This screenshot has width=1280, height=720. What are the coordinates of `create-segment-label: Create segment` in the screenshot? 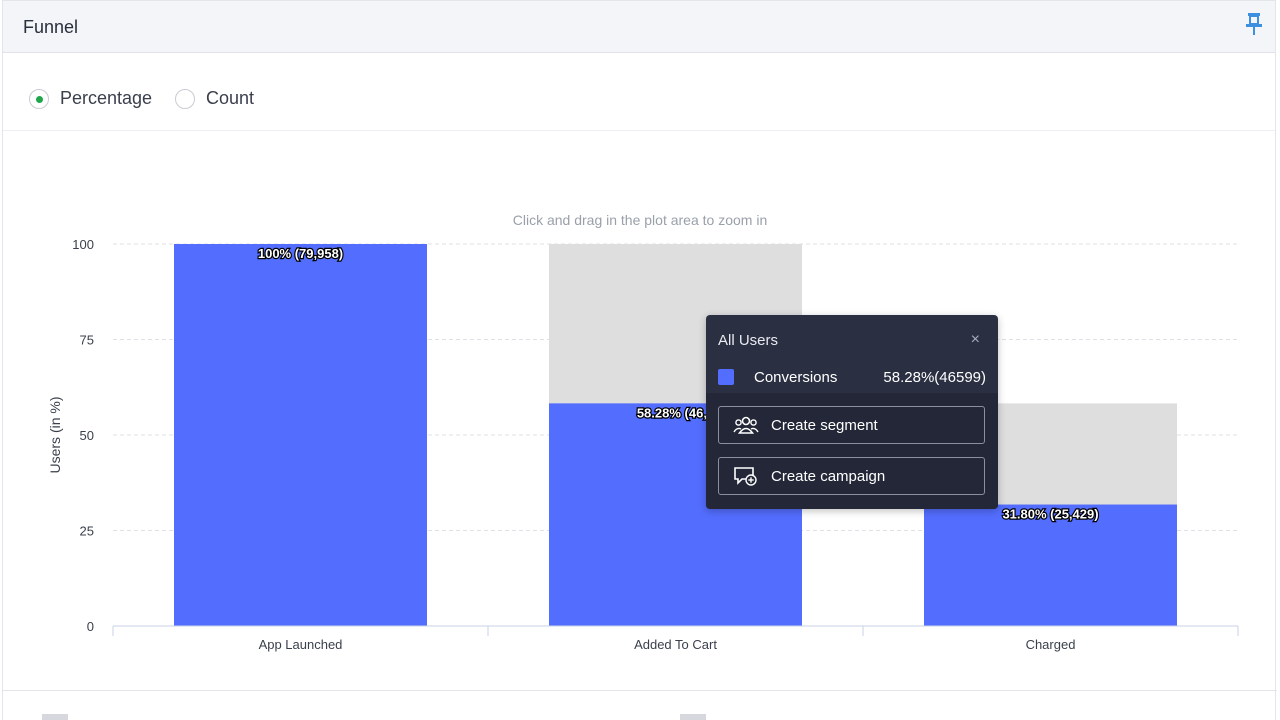 It's located at (824, 425).